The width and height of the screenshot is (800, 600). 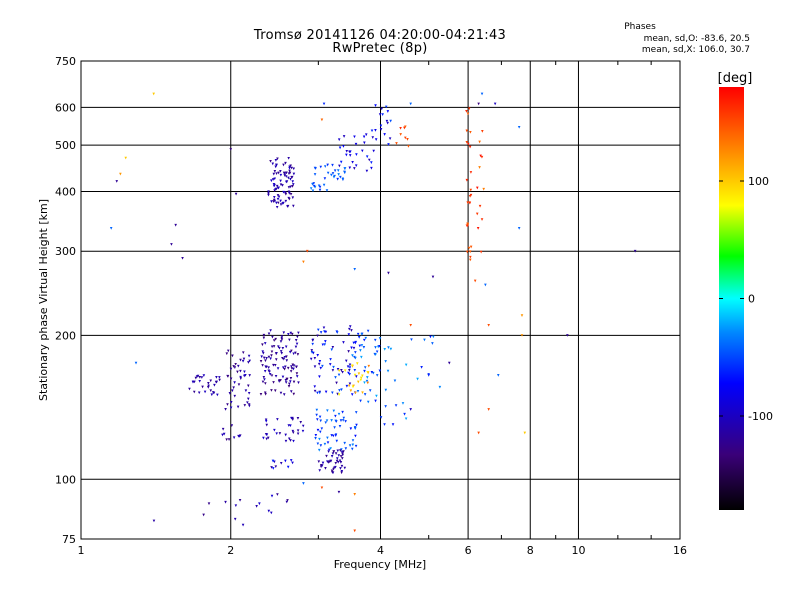 I want to click on y-tick-labels: 75 100 200 300 400 500 600 750, so click(x=65, y=300).